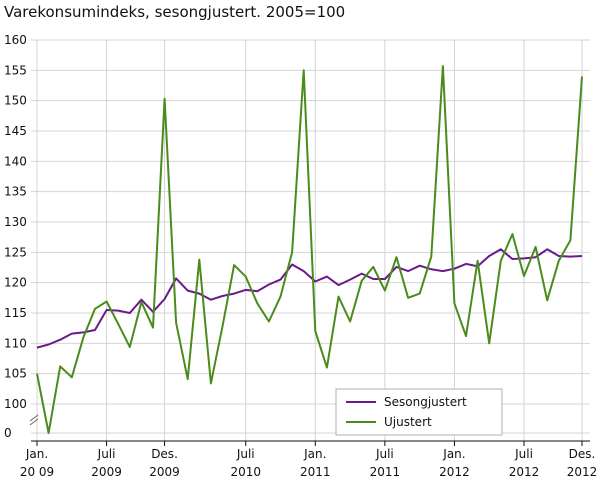 Image resolution: width=597 pixels, height=481 pixels. What do you see at coordinates (15, 252) in the screenshot?
I see `y-tick-label: 125` at bounding box center [15, 252].